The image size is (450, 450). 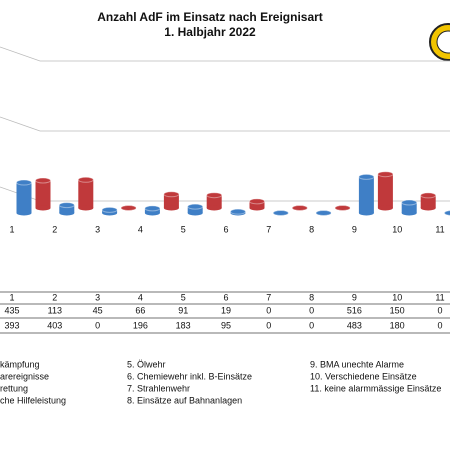 What do you see at coordinates (183, 297) in the screenshot?
I see `table-header: 5` at bounding box center [183, 297].